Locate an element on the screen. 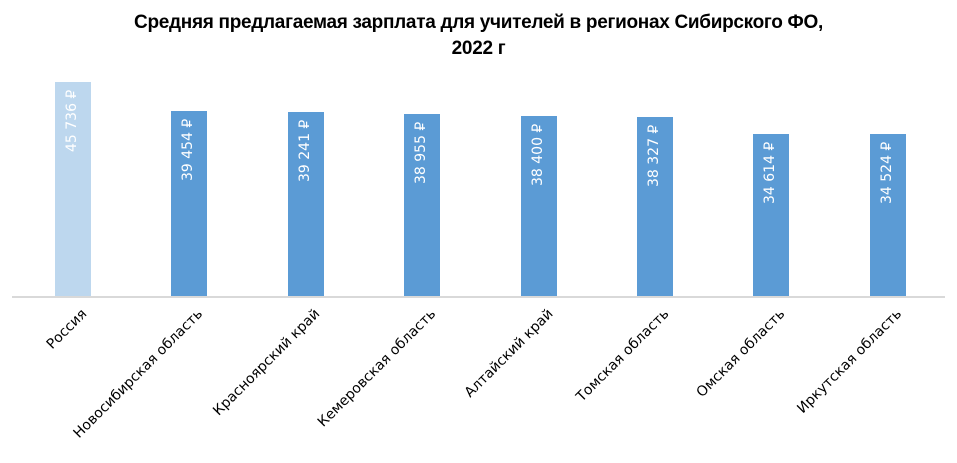  x-tick-label: Красноярский край is located at coordinates (267, 363).